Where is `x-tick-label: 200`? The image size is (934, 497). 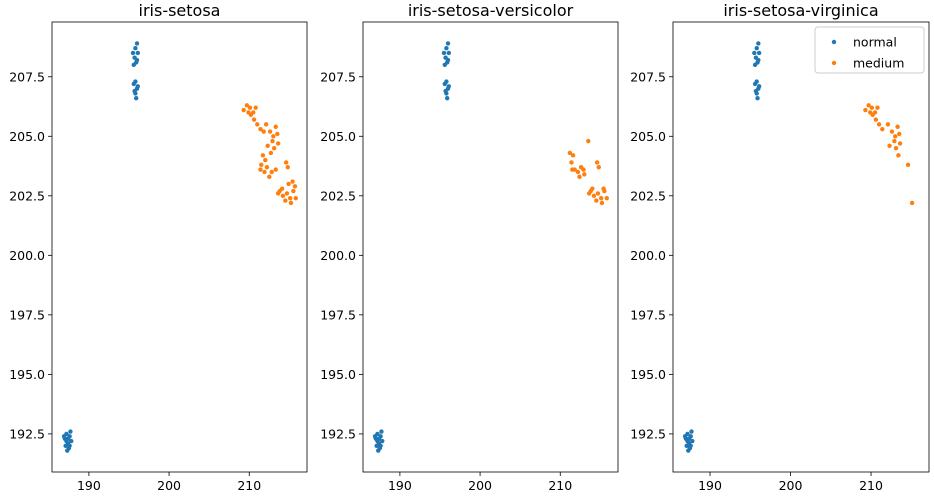
x-tick-label: 200 is located at coordinates (791, 485).